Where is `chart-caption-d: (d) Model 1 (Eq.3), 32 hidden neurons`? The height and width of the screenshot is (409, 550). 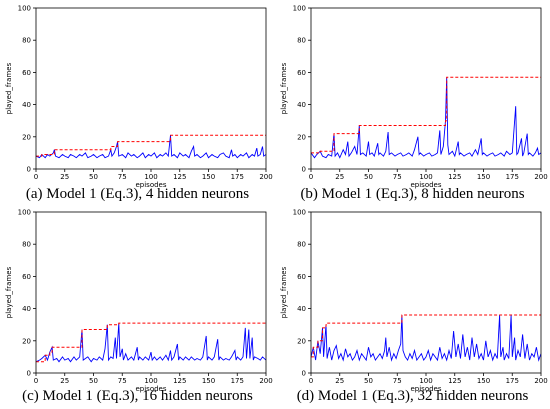
chart-caption-d: (d) Model 1 (Eq.3), 32 hidden neurons is located at coordinates (412, 396).